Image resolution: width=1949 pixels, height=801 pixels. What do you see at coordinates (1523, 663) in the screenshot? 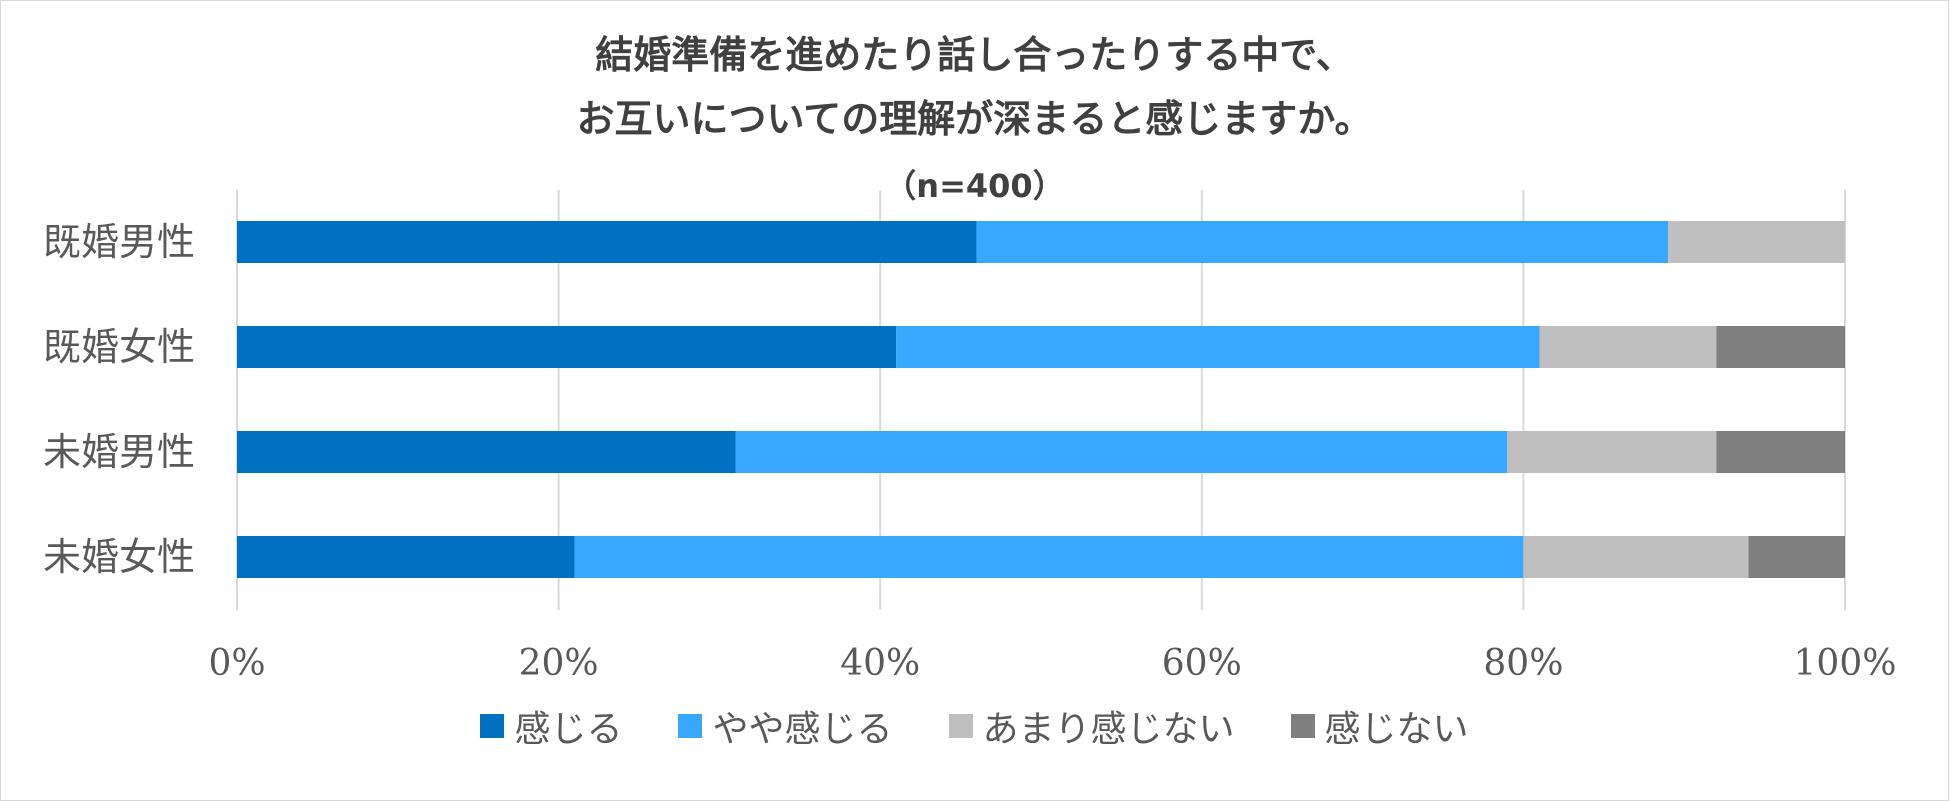
I see `x-tick-label: 80%` at bounding box center [1523, 663].